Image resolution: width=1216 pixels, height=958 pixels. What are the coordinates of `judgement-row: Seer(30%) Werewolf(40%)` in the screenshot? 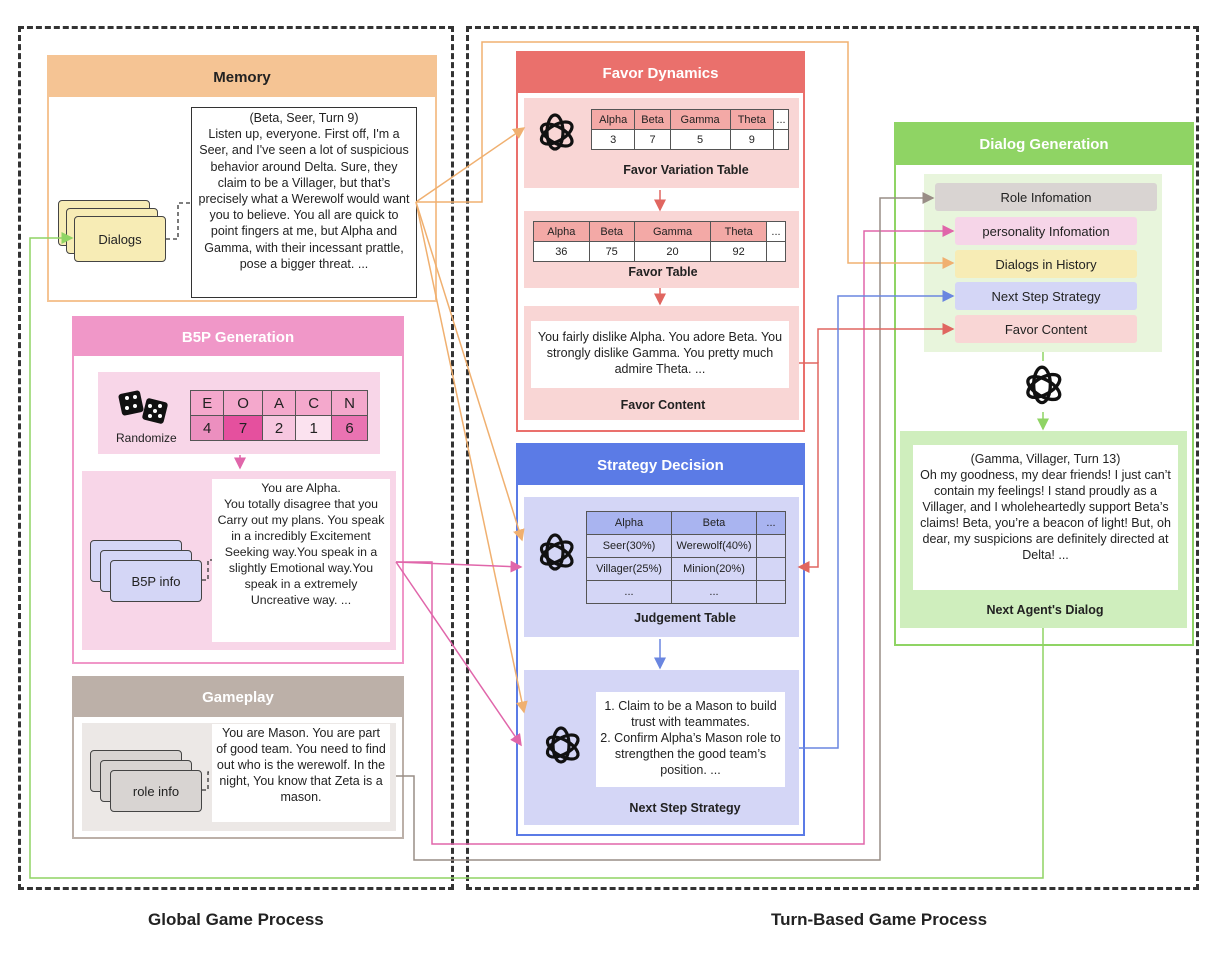 It's located at (686, 546).